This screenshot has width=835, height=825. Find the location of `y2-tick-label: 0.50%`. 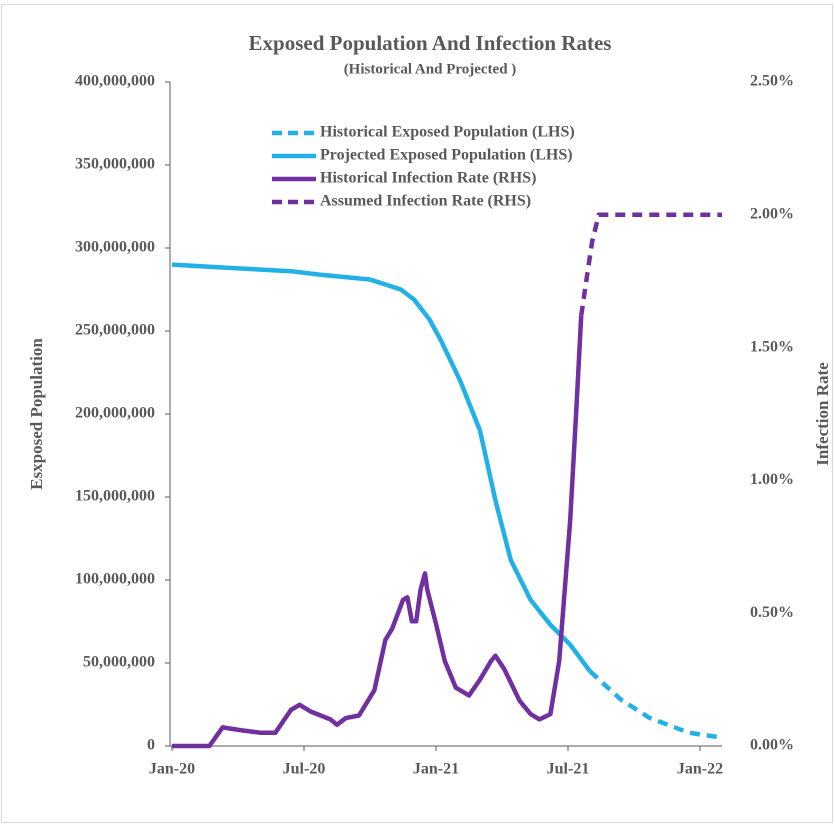

y2-tick-label: 0.50% is located at coordinates (772, 612).